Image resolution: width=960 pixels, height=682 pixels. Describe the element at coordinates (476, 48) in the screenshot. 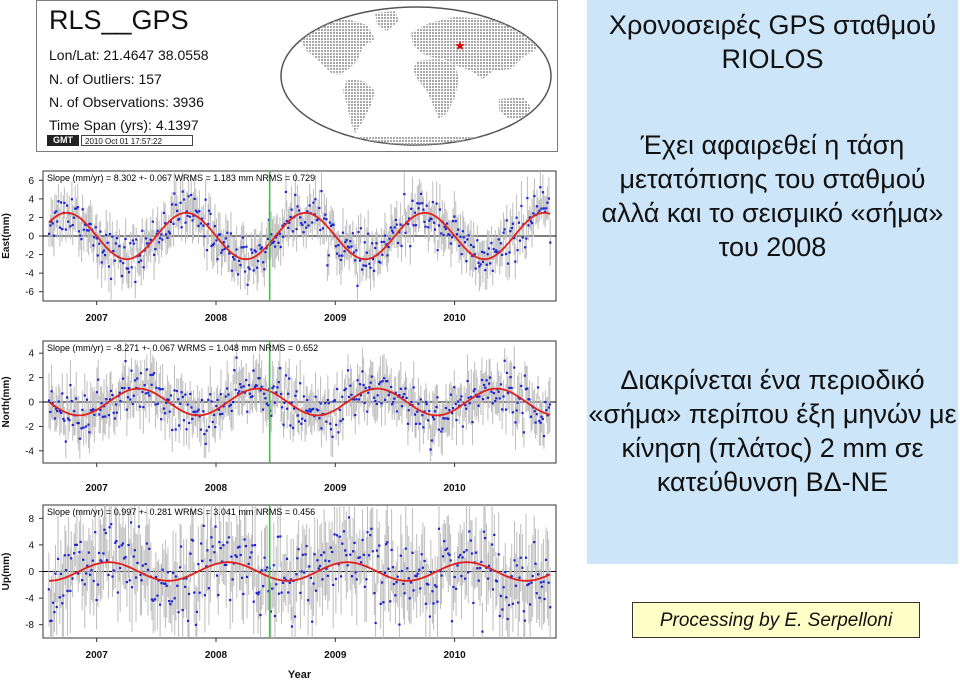

I see `landmass-eurasia` at that location.